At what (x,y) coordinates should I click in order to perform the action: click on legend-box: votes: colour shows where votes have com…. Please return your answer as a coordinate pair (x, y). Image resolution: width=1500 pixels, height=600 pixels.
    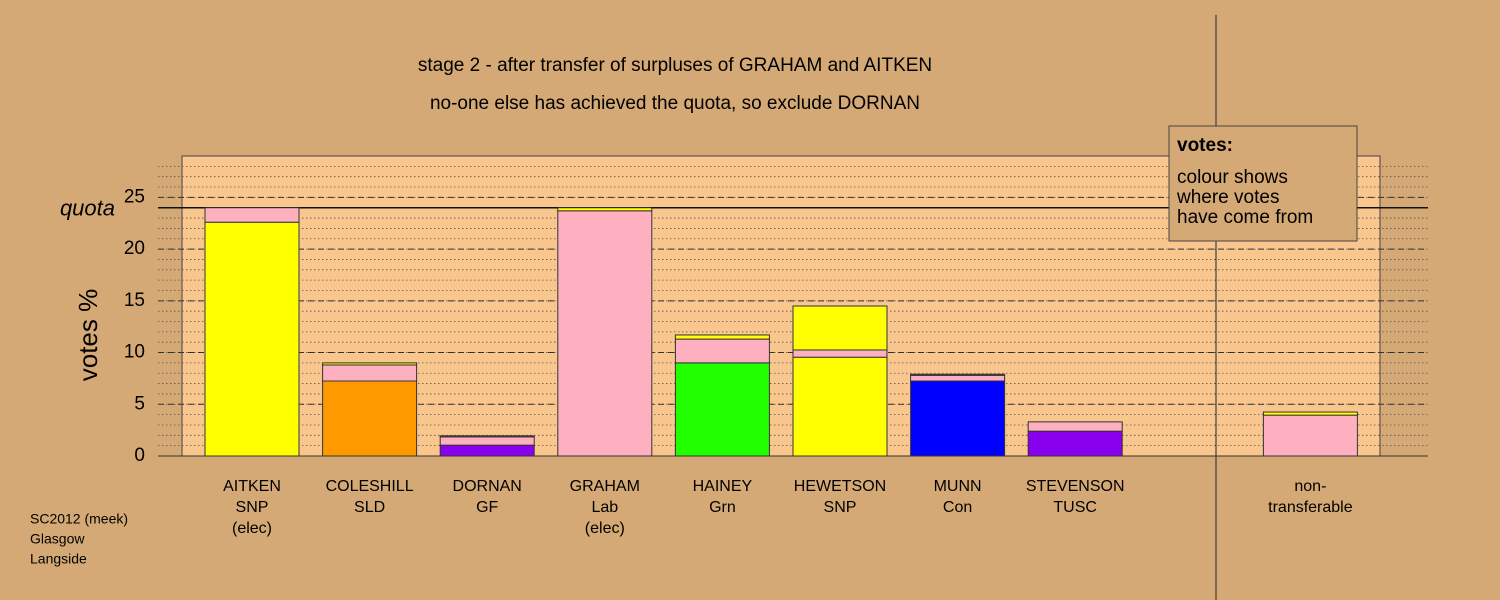
    Looking at the image, I should click on (1263, 183).